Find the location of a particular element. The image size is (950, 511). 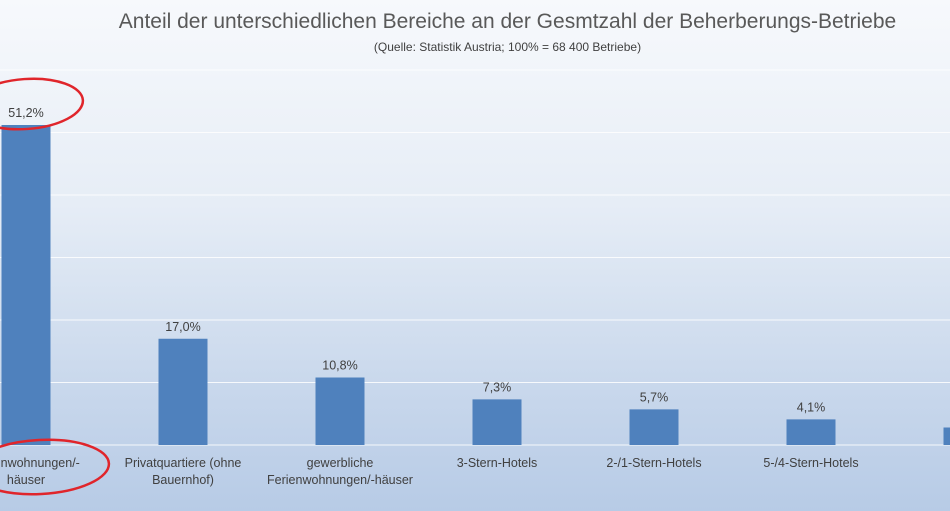

data-label: 7,3% is located at coordinates (497, 387).